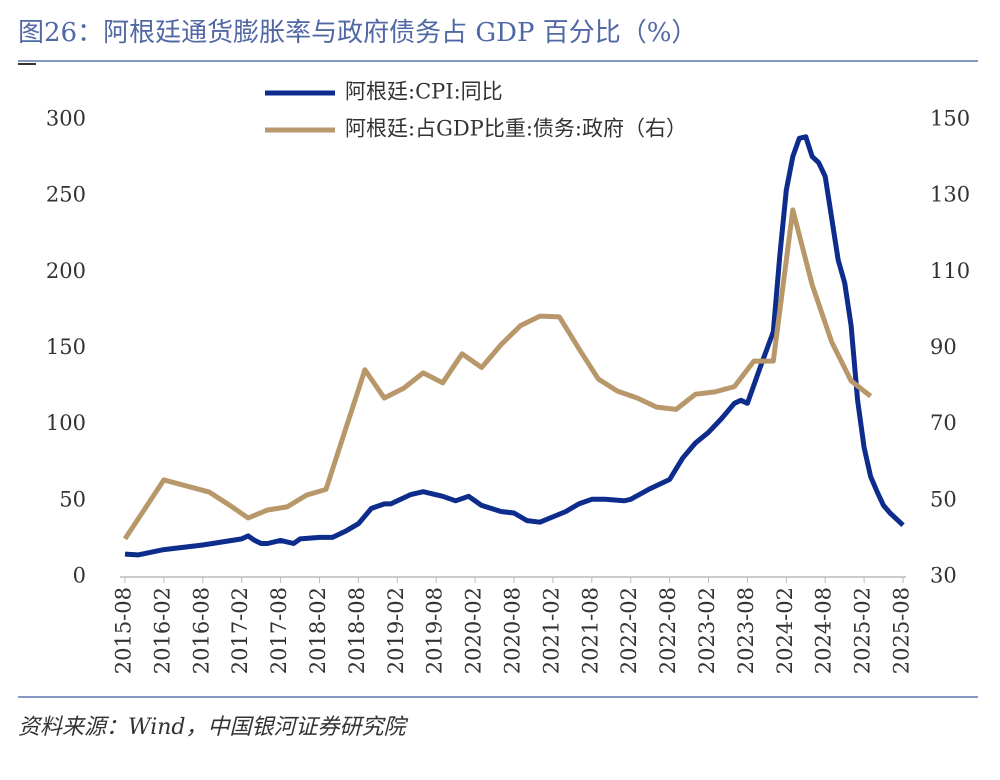 The image size is (1000, 780). Describe the element at coordinates (943, 499) in the screenshot. I see `y2-tick-label: 50` at that location.